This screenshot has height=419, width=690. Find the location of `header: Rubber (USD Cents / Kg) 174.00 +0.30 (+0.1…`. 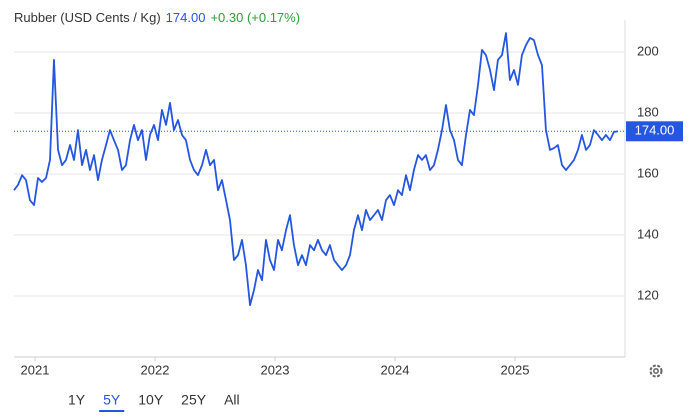

header: Rubber (USD Cents / Kg) 174.00 +0.30 (+0.1… is located at coordinates (157, 17).